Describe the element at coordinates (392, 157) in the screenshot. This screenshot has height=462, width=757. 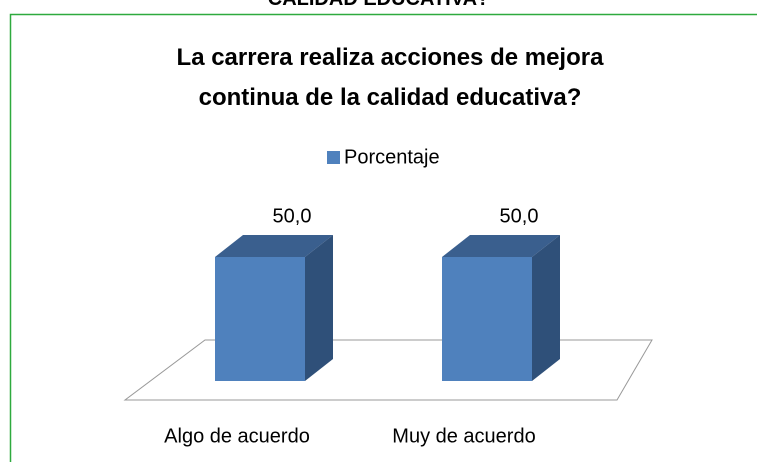
I see `legend-label: Porcentaje` at that location.